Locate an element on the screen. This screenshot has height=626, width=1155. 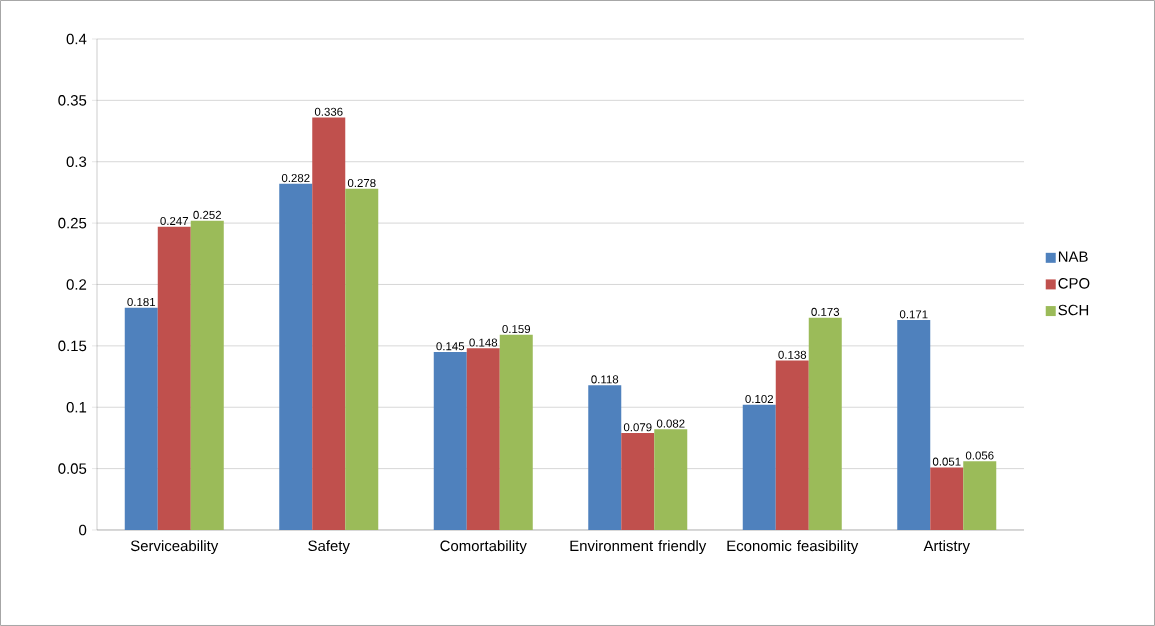
y-tick-label: 0.4 is located at coordinates (76, 39).